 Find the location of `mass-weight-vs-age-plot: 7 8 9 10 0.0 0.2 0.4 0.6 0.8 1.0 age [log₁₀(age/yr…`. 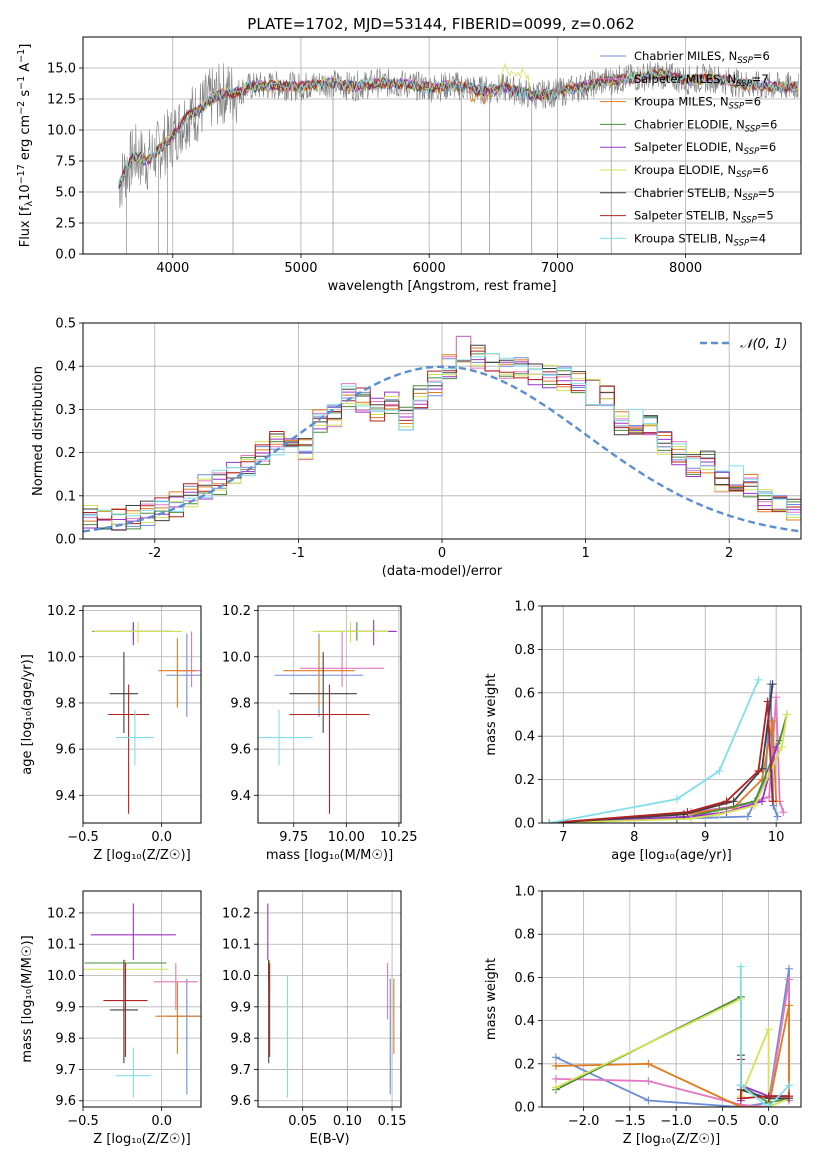

mass-weight-vs-age-plot: 7 8 9 10 0.0 0.2 0.4 0.6 0.8 1.0 age [log₁₀(age/yr… is located at coordinates (643, 731).